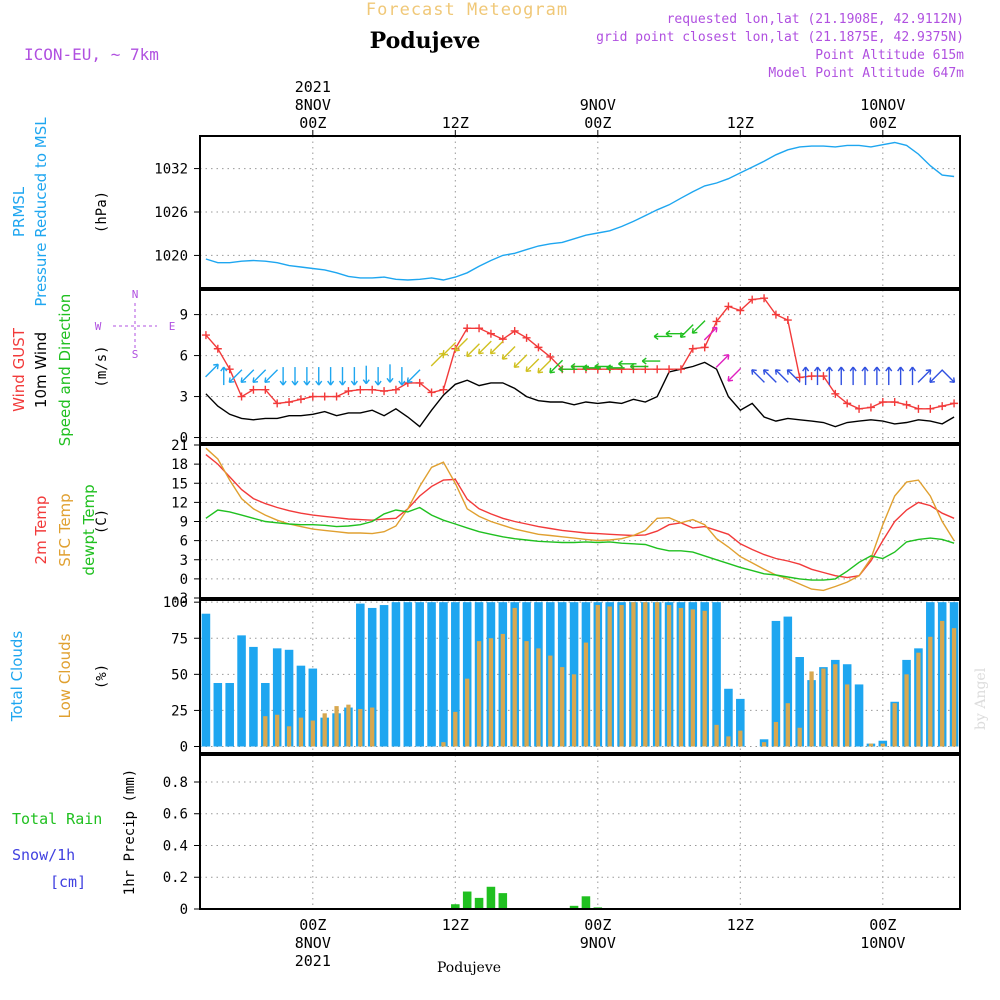  I want to click on compass-south: S, so click(135, 354).